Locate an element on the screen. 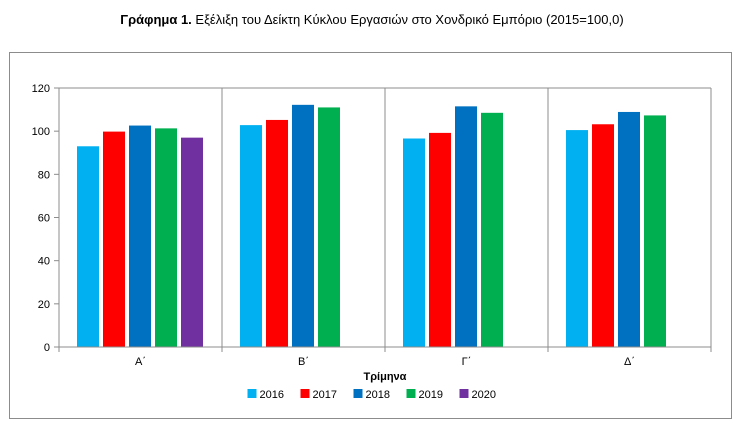  x-axis-title: Τρίμηνα is located at coordinates (385, 377).